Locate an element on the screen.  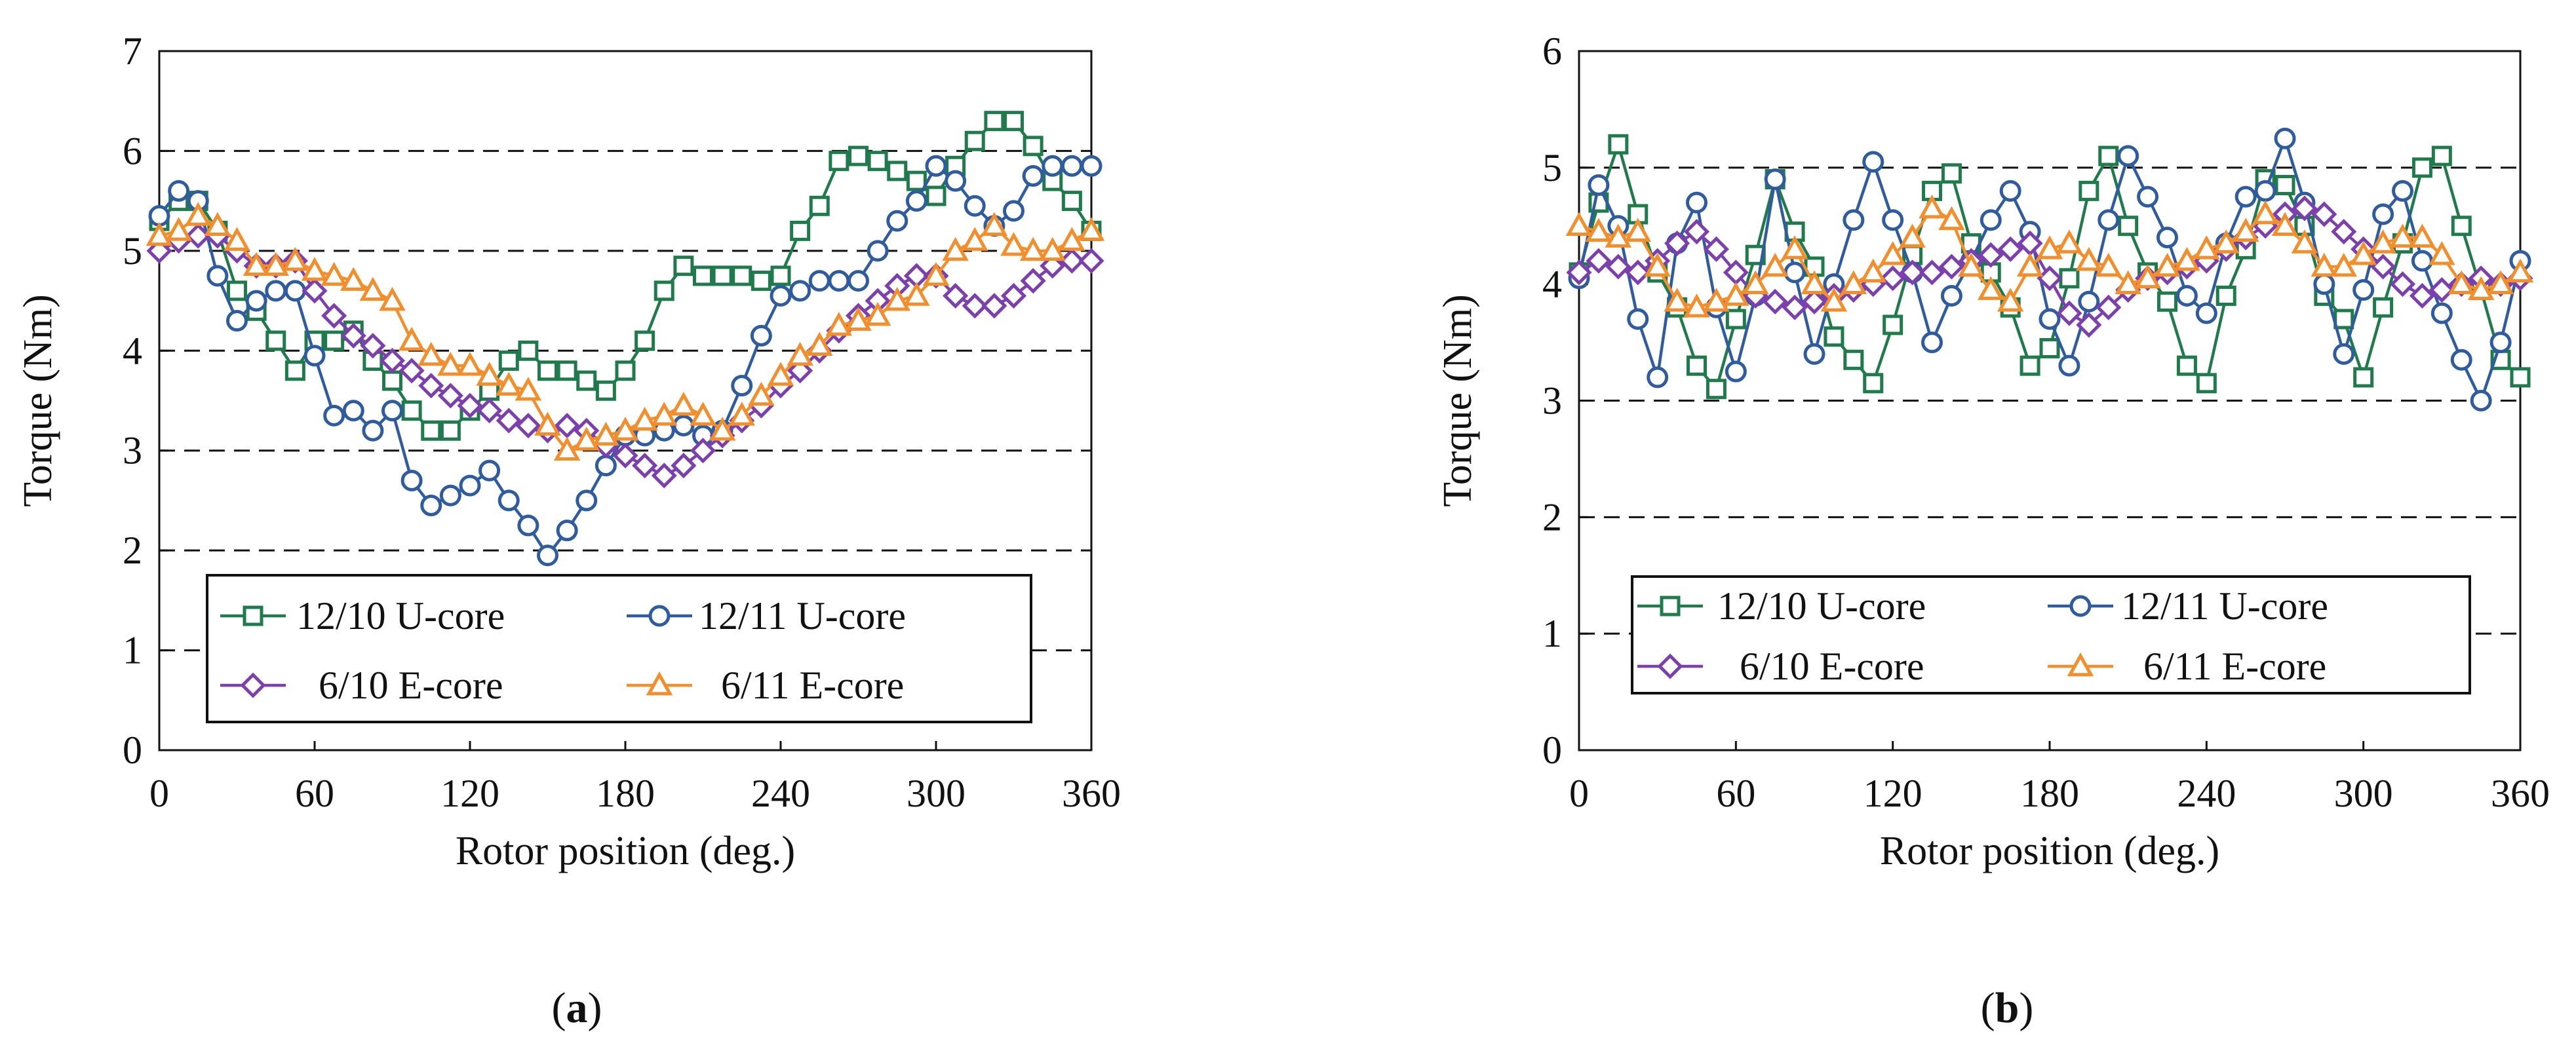
legend-item: 6/10 E-core is located at coordinates (1780, 666).